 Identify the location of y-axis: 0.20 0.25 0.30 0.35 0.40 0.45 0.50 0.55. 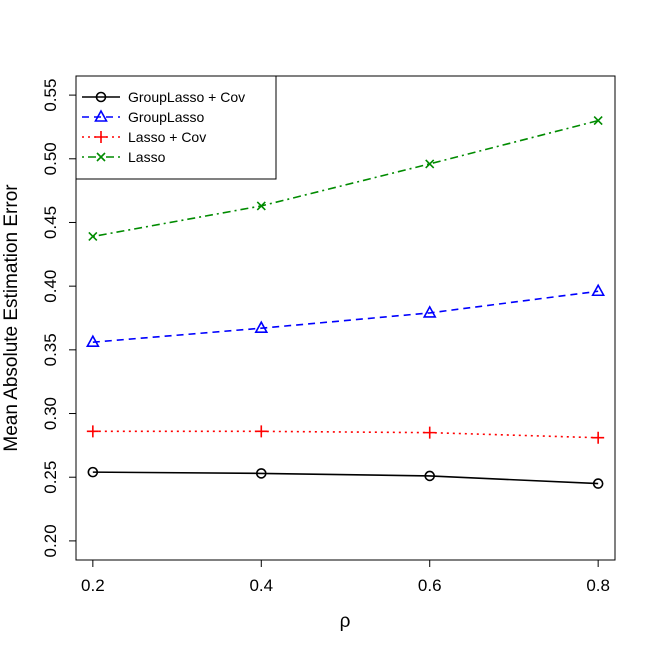
(58, 318).